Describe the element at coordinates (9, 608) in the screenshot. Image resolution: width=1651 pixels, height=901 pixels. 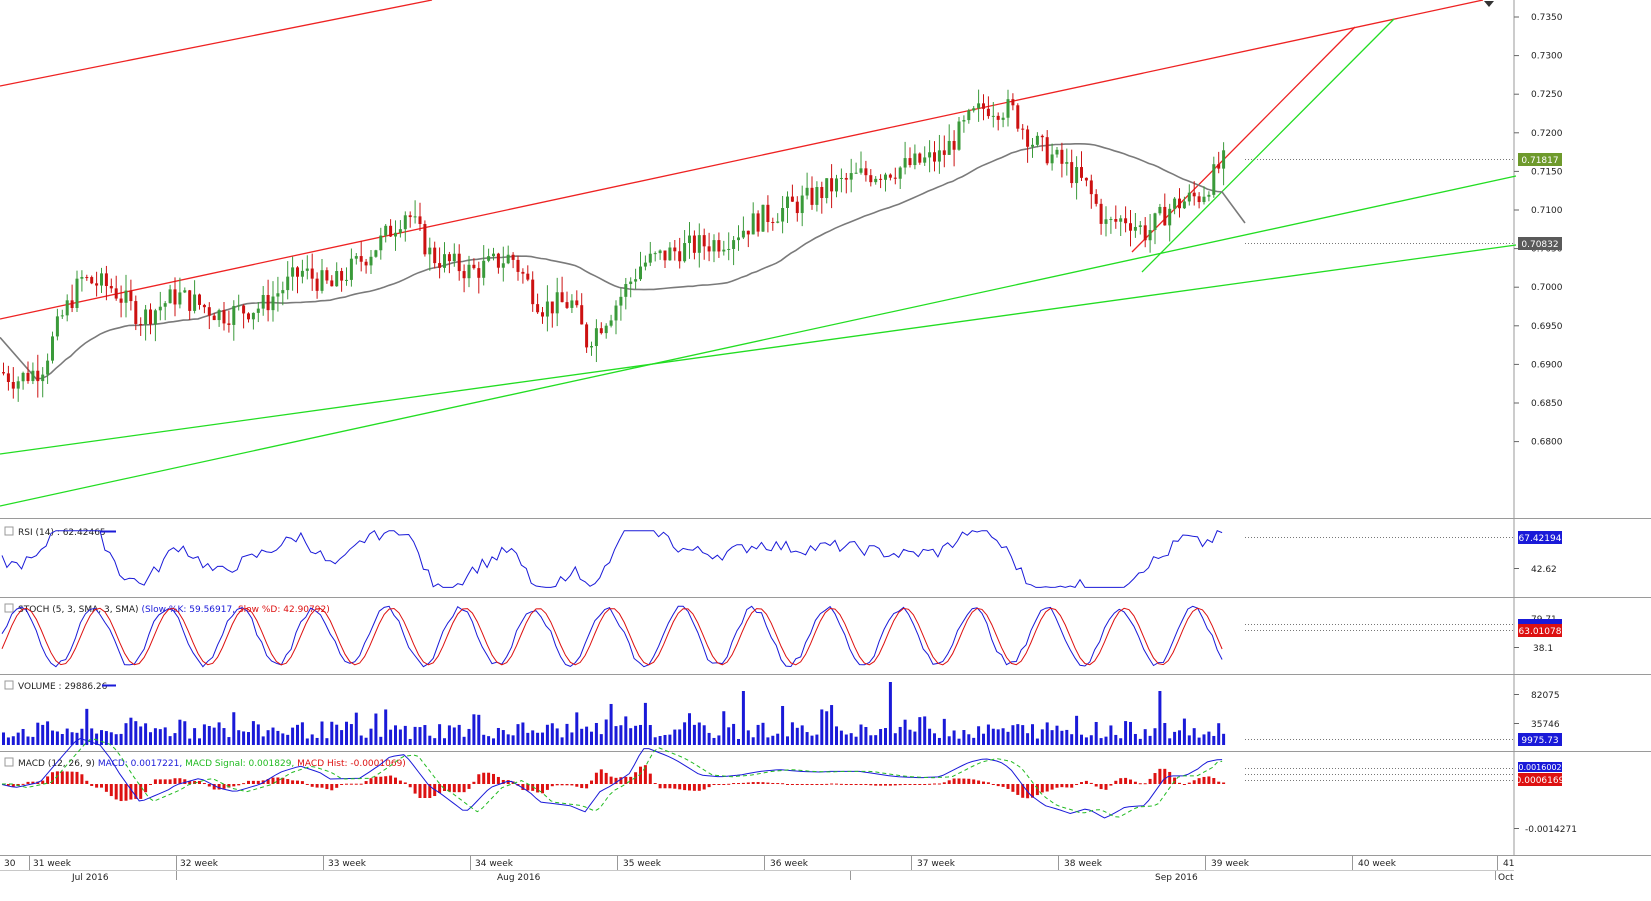
I see `stoch-close-icon` at that location.